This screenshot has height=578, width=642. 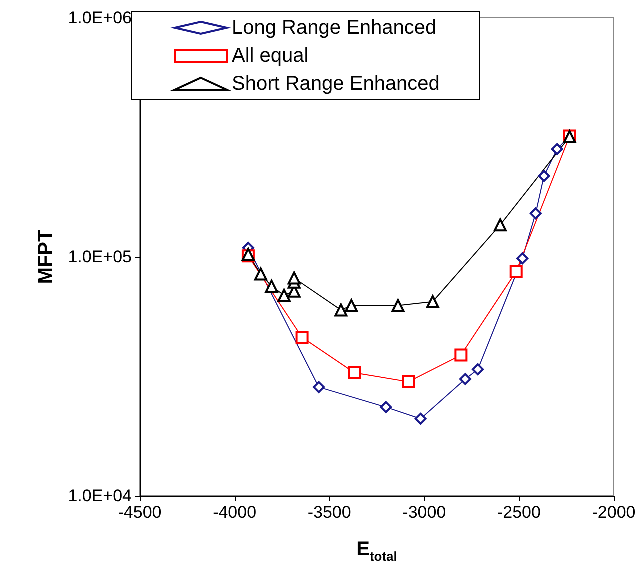 I want to click on legend-label: All equal, so click(x=270, y=56).